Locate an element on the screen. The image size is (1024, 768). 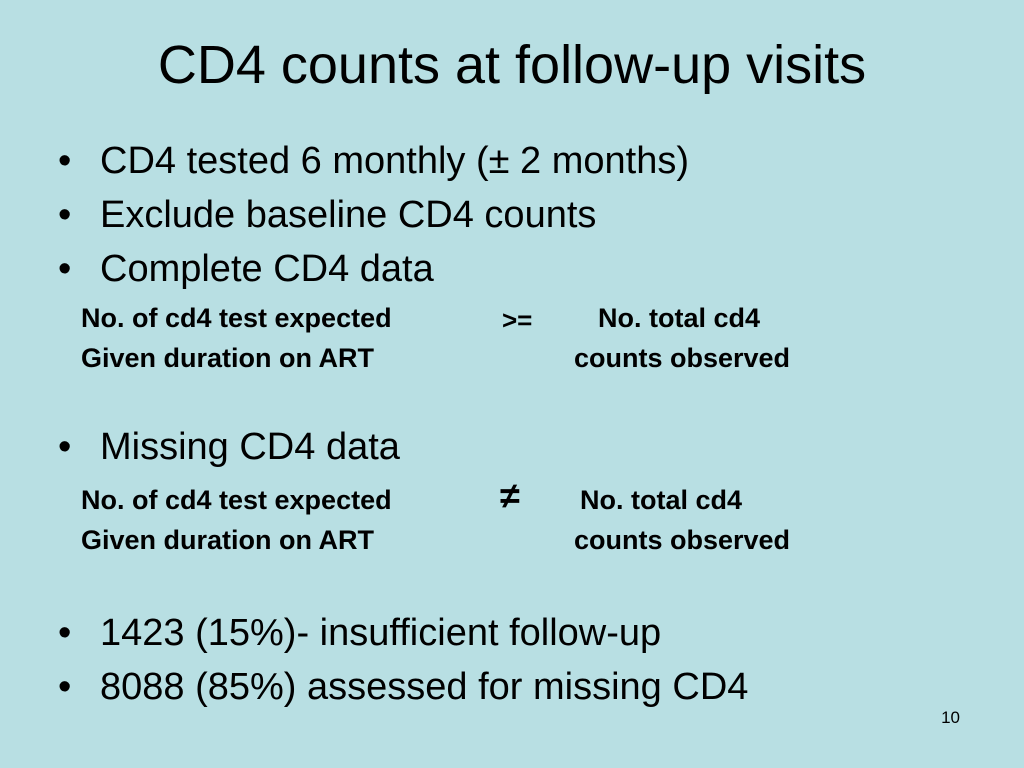
bullet-item: • Complete CD4 data is located at coordinates (246, 269).